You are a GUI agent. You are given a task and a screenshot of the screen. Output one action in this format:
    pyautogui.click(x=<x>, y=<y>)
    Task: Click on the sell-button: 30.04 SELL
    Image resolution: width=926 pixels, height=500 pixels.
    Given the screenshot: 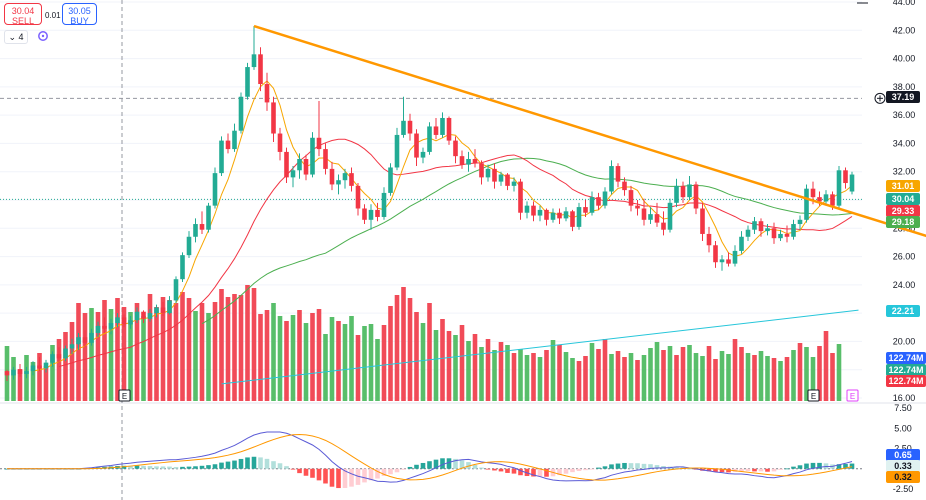 What is the action you would take?
    pyautogui.click(x=23, y=14)
    